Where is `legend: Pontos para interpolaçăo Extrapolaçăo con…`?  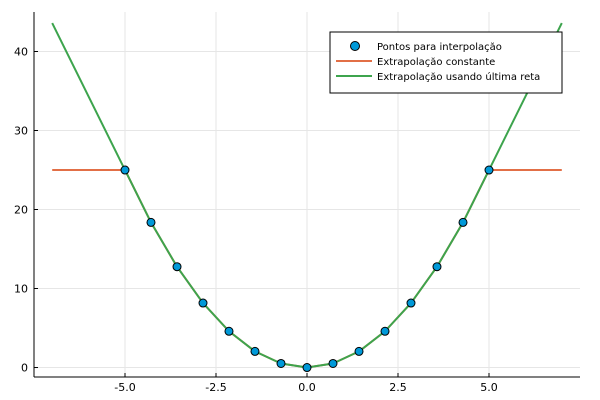
legend: Pontos para interpolaçăo Extrapolaçăo con… is located at coordinates (446, 62).